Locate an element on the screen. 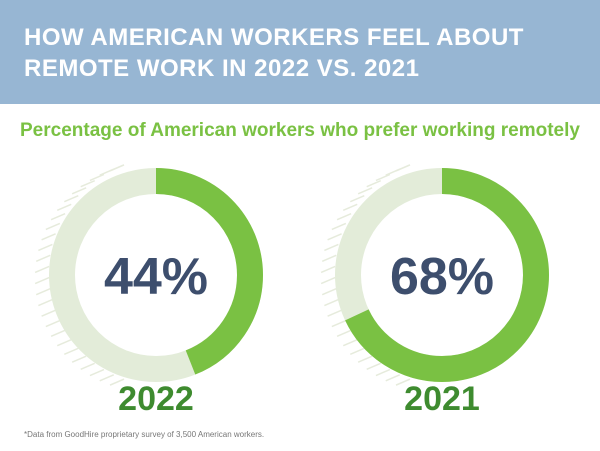 This screenshot has height=451, width=600. percent-label-2021: 68% is located at coordinates (442, 277).